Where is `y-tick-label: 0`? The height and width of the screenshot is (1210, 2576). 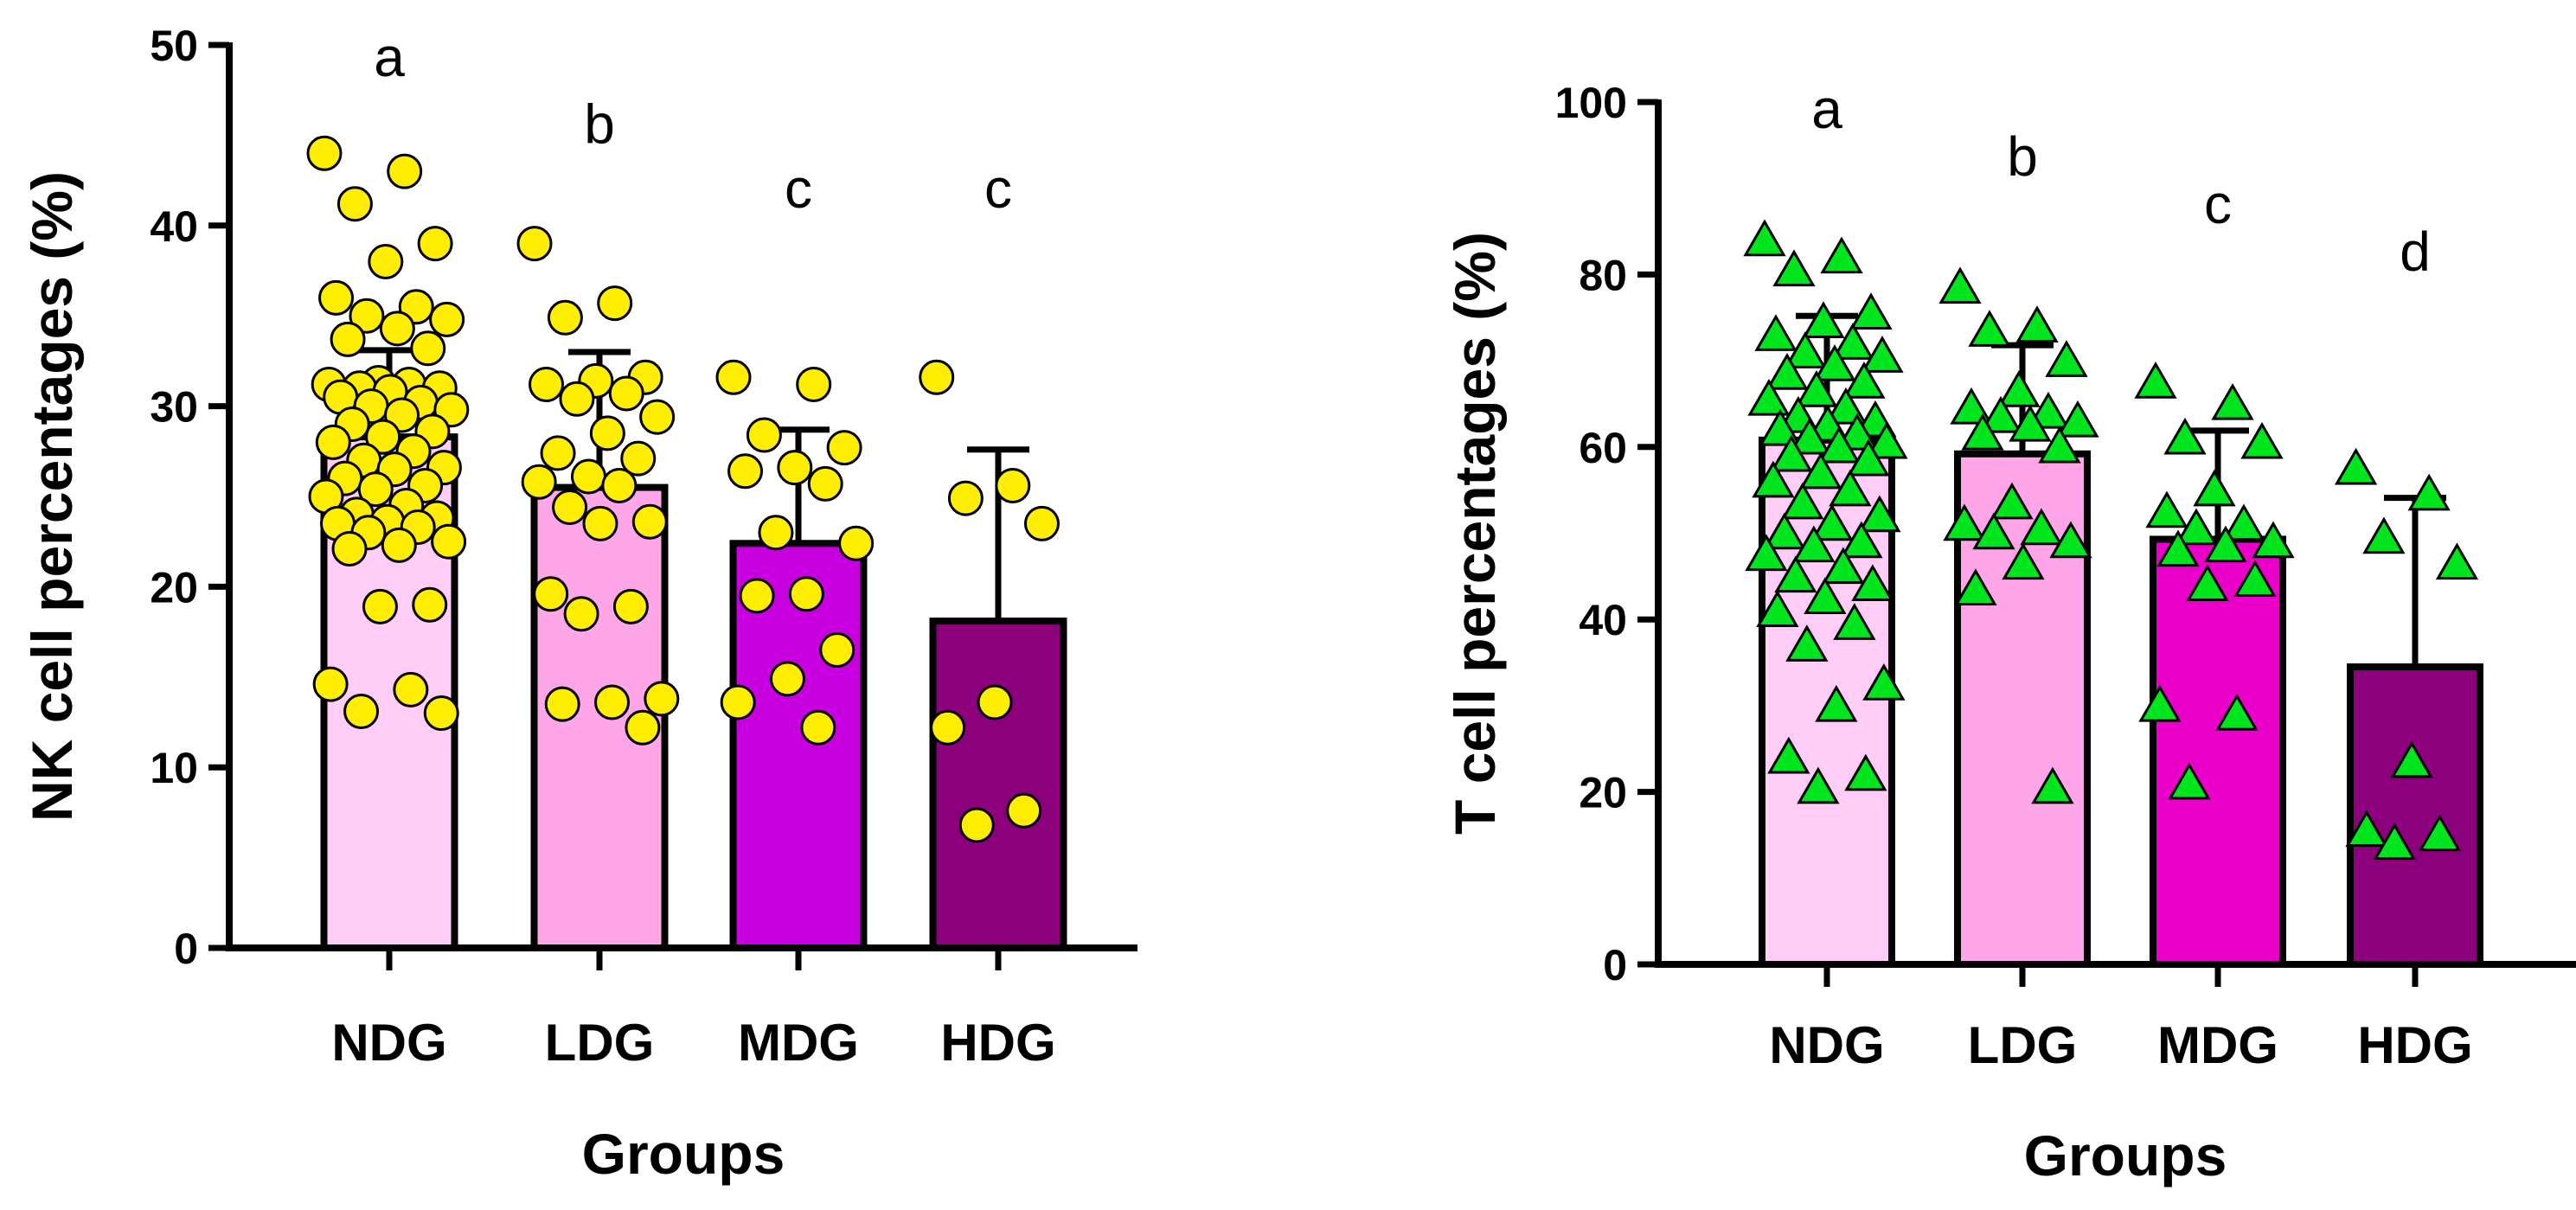
y-tick-label: 0 is located at coordinates (186, 949).